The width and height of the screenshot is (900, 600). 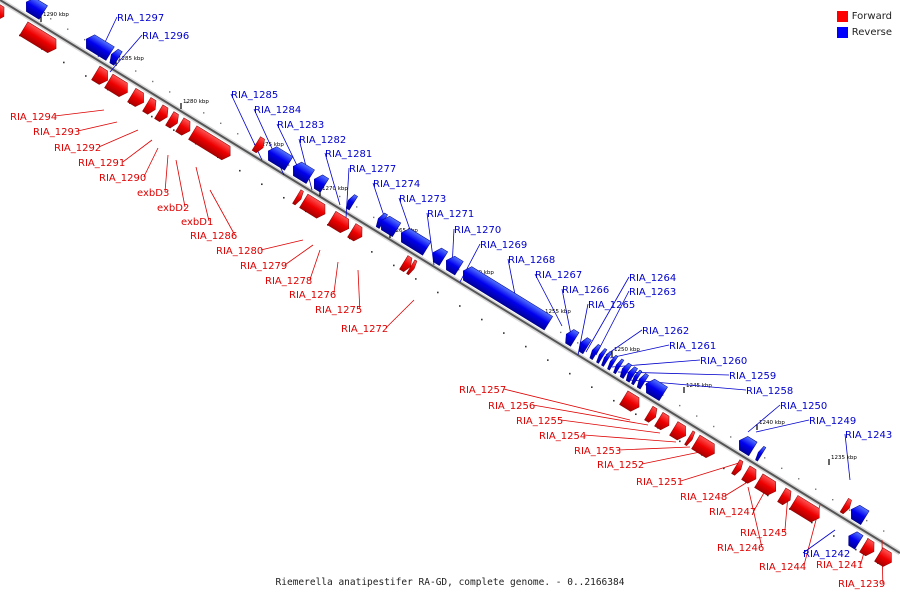 What do you see at coordinates (562, 436) in the screenshot?
I see `gene-label-ria-1254: RIA_1254` at bounding box center [562, 436].